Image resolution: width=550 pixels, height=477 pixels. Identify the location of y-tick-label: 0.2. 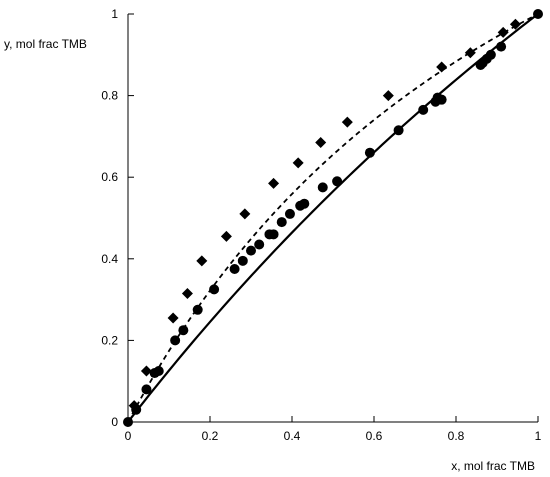
(109, 340).